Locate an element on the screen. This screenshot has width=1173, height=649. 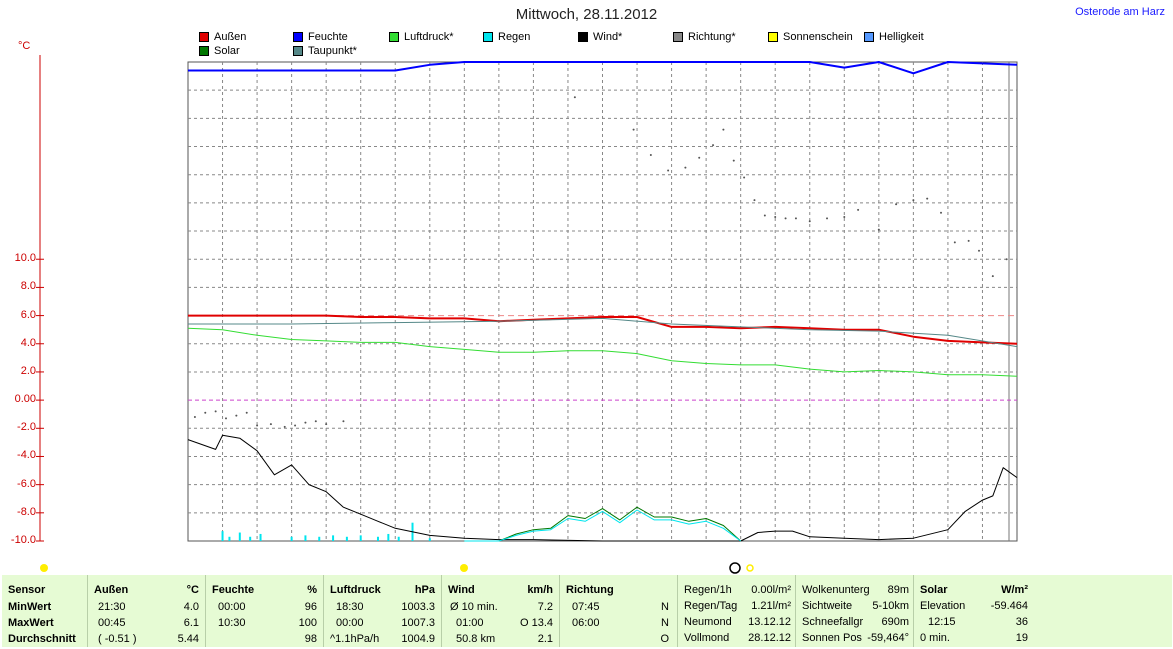
vollmond-value: 28.12.12 is located at coordinates (769, 638).